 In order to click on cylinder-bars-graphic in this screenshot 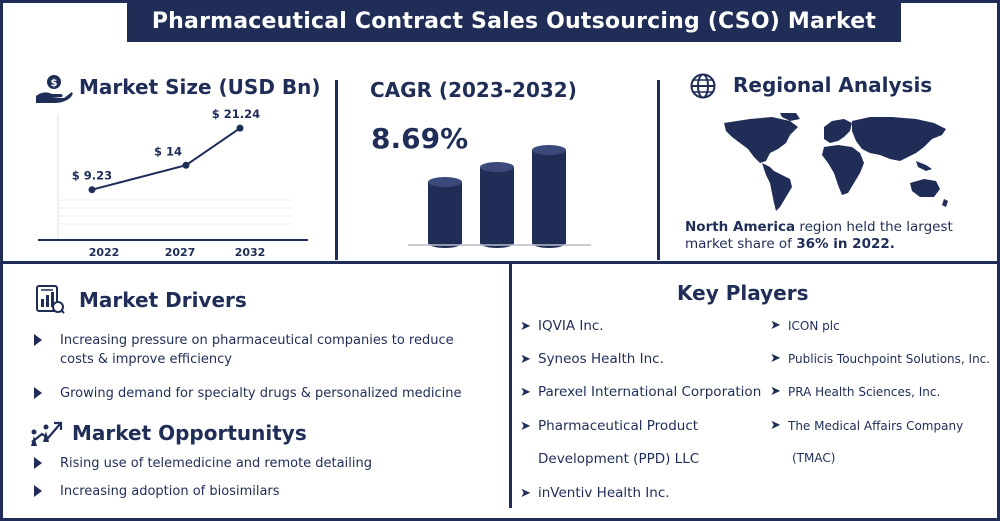, I will do `click(499, 196)`.